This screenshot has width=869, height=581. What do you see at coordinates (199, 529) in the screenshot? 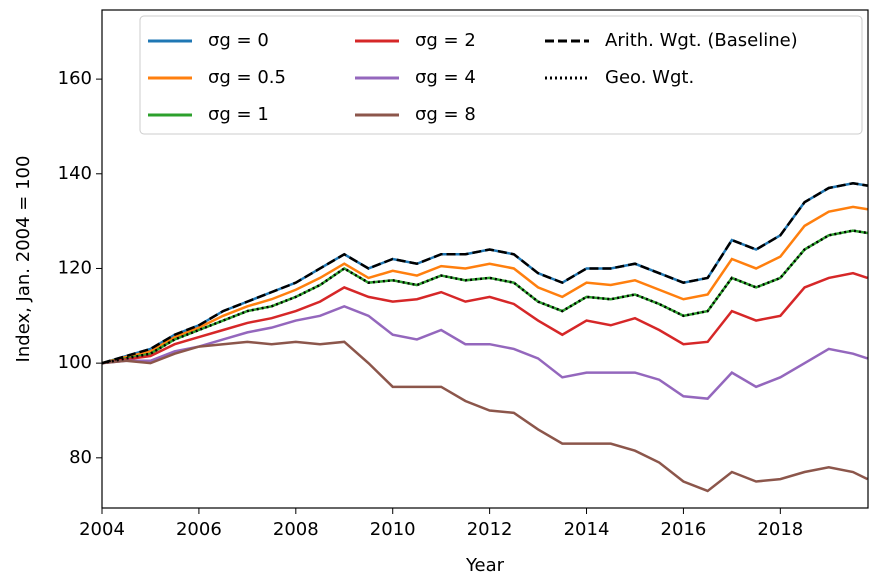
I see `x-tick-label: 2006` at bounding box center [199, 529].